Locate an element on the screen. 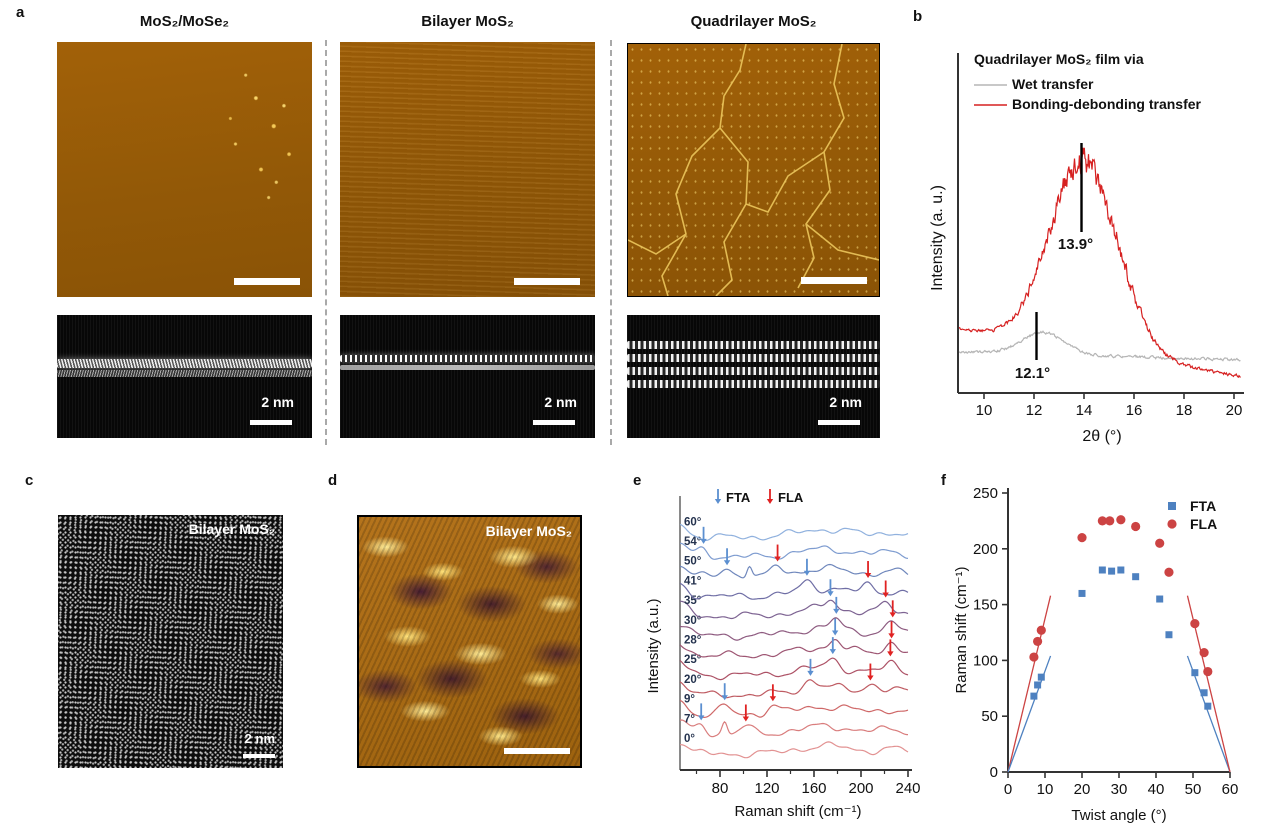  svg-text: 12 is located at coordinates (1034, 410).